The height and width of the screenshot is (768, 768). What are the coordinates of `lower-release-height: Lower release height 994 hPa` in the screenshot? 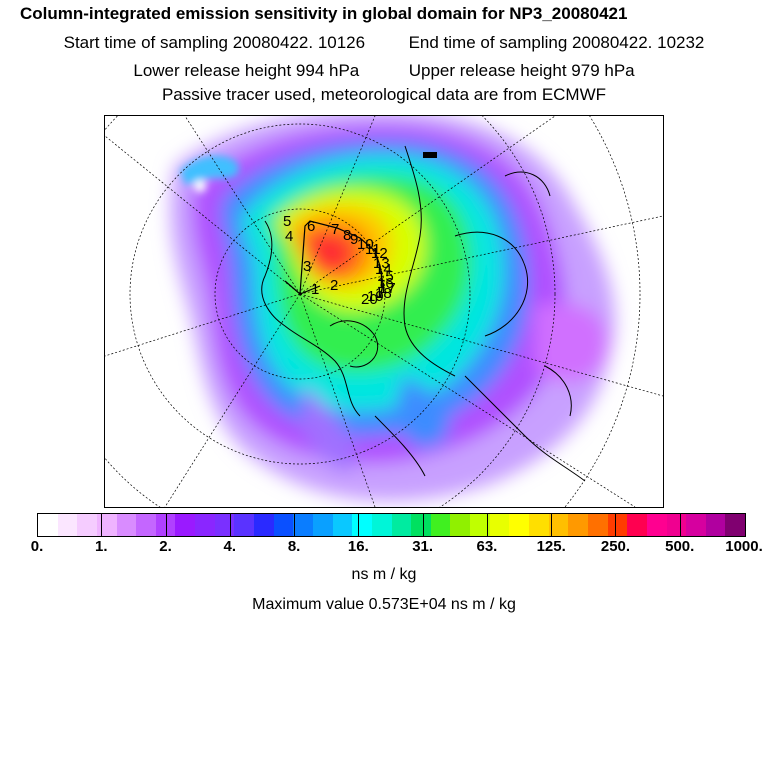 It's located at (246, 70).